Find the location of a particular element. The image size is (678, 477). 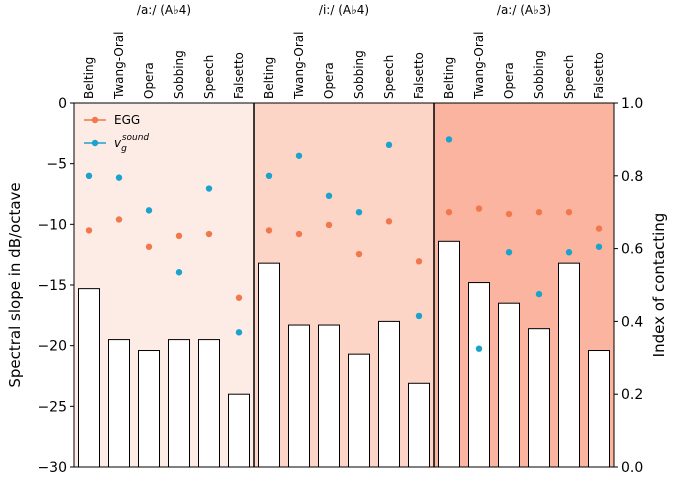

left-tick-label: −15 is located at coordinates (52, 286).